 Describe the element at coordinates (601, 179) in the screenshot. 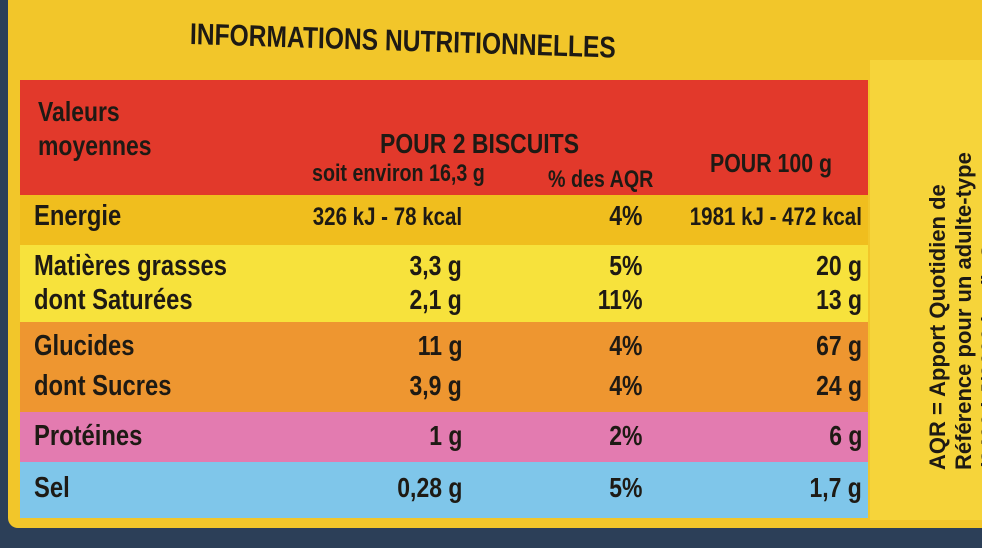

I see `header-aqr: % des AQR` at that location.